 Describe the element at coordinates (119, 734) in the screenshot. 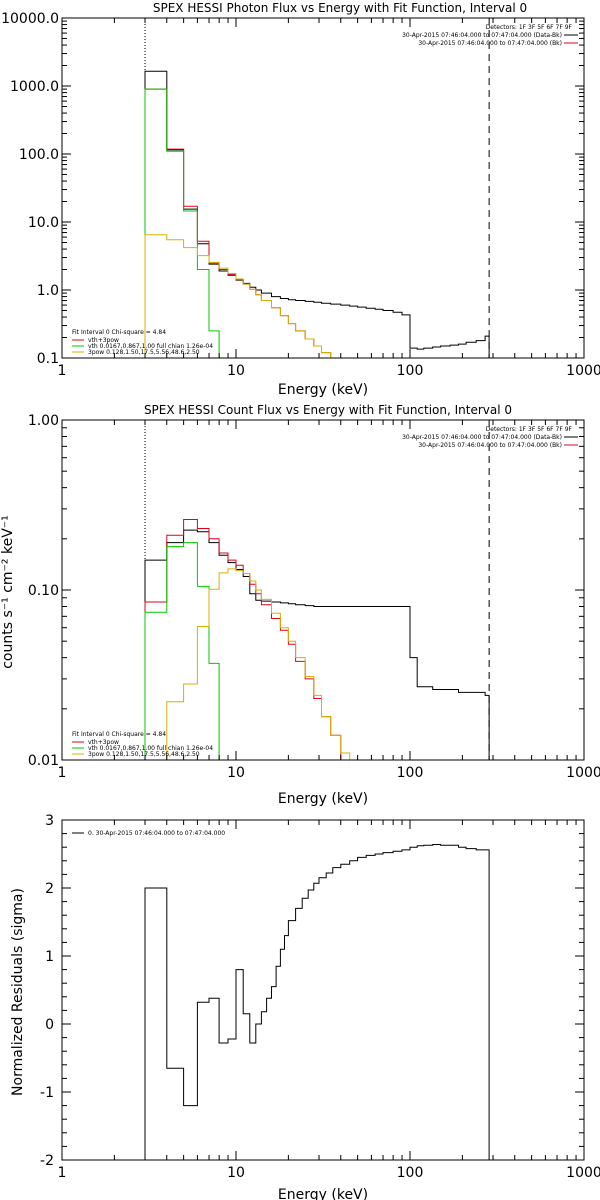

I see `count-fit-legend-title: Fit Interval 0 Chi-square = 4.84` at that location.